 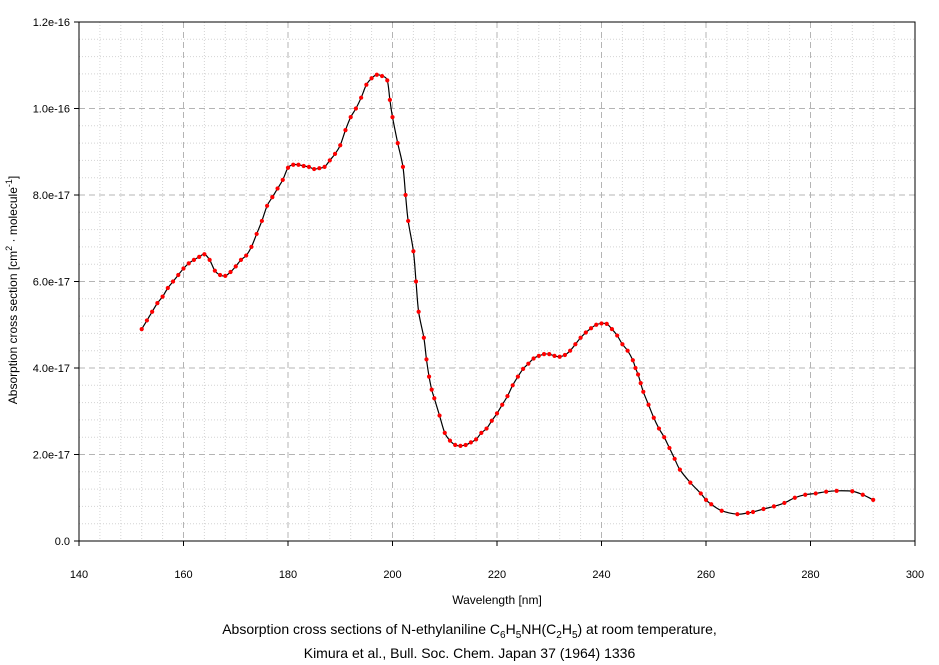 What do you see at coordinates (497, 600) in the screenshot?
I see `x-axis-label: Wavelength [nm]` at bounding box center [497, 600].